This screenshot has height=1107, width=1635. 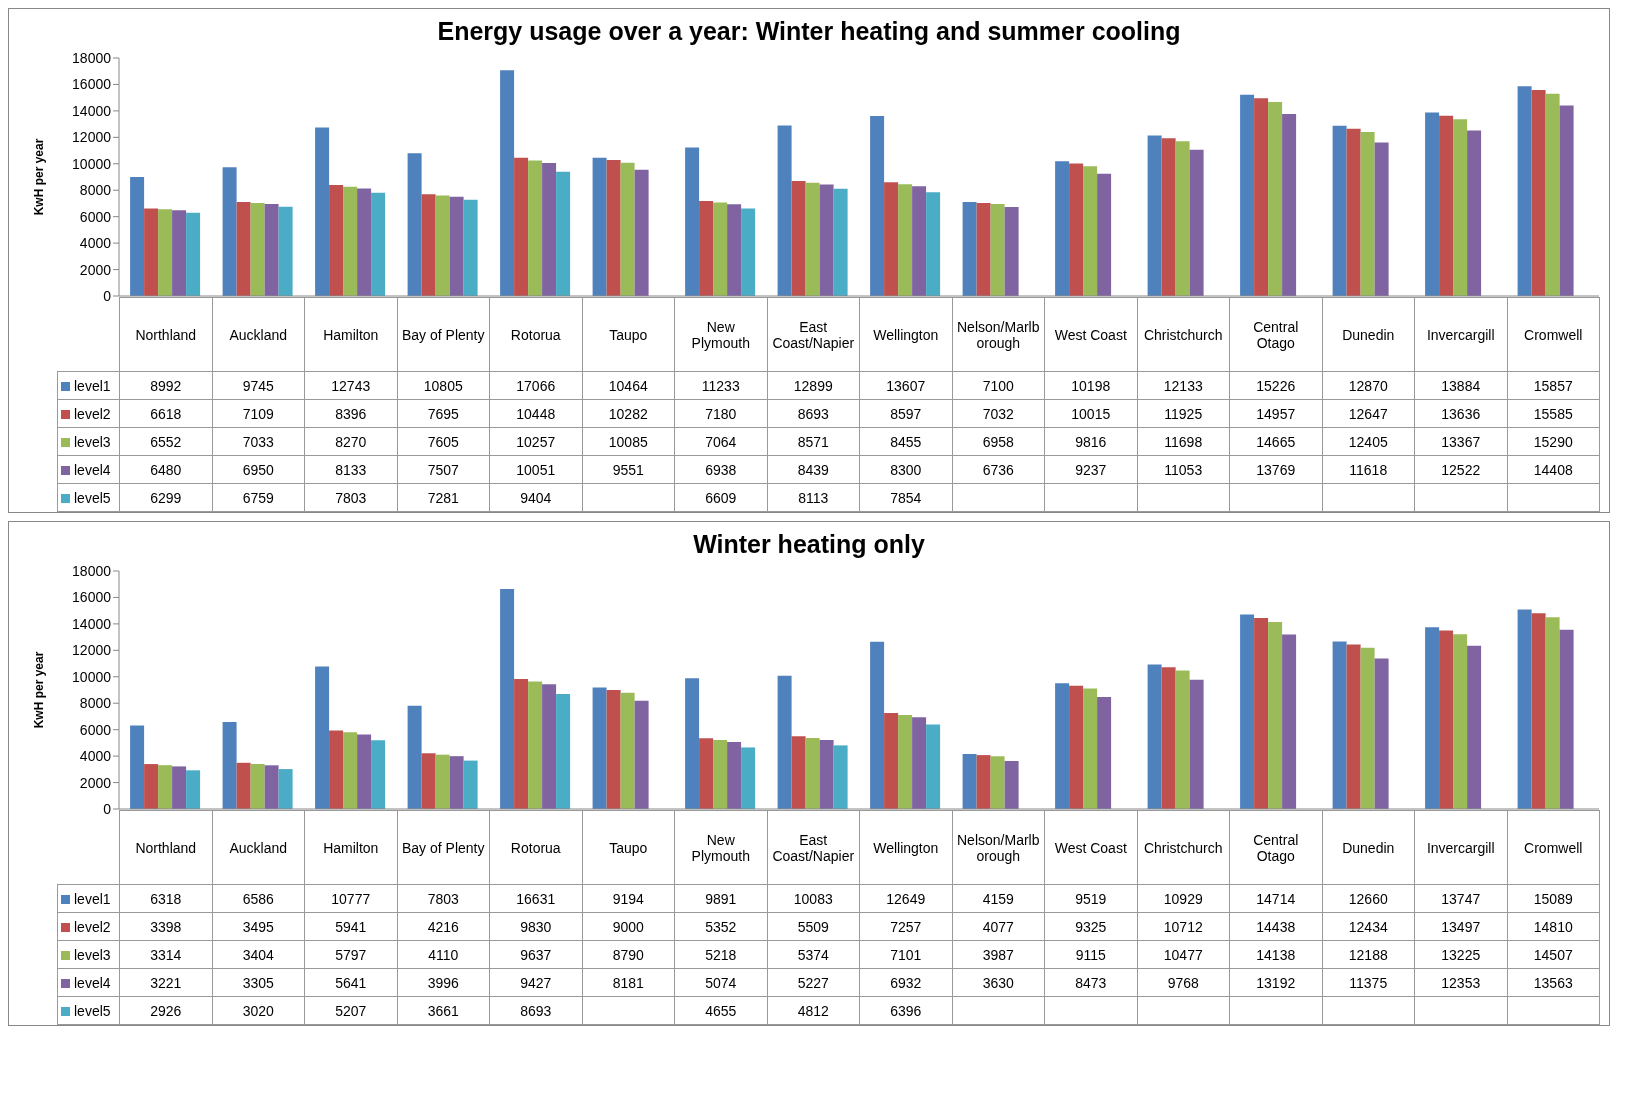 What do you see at coordinates (1090, 926) in the screenshot?
I see `data-label: 9325` at bounding box center [1090, 926].